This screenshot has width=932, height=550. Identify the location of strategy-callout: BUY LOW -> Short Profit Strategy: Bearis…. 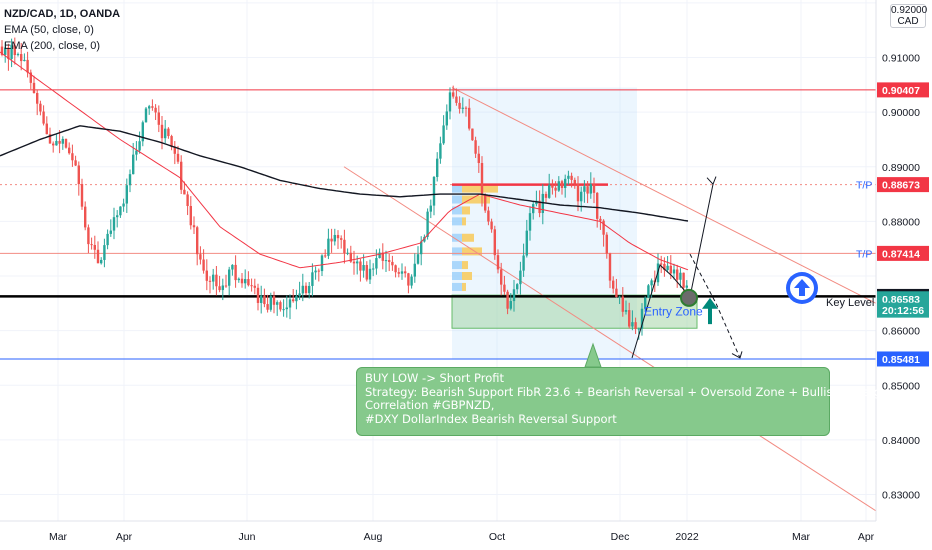
(634, 401).